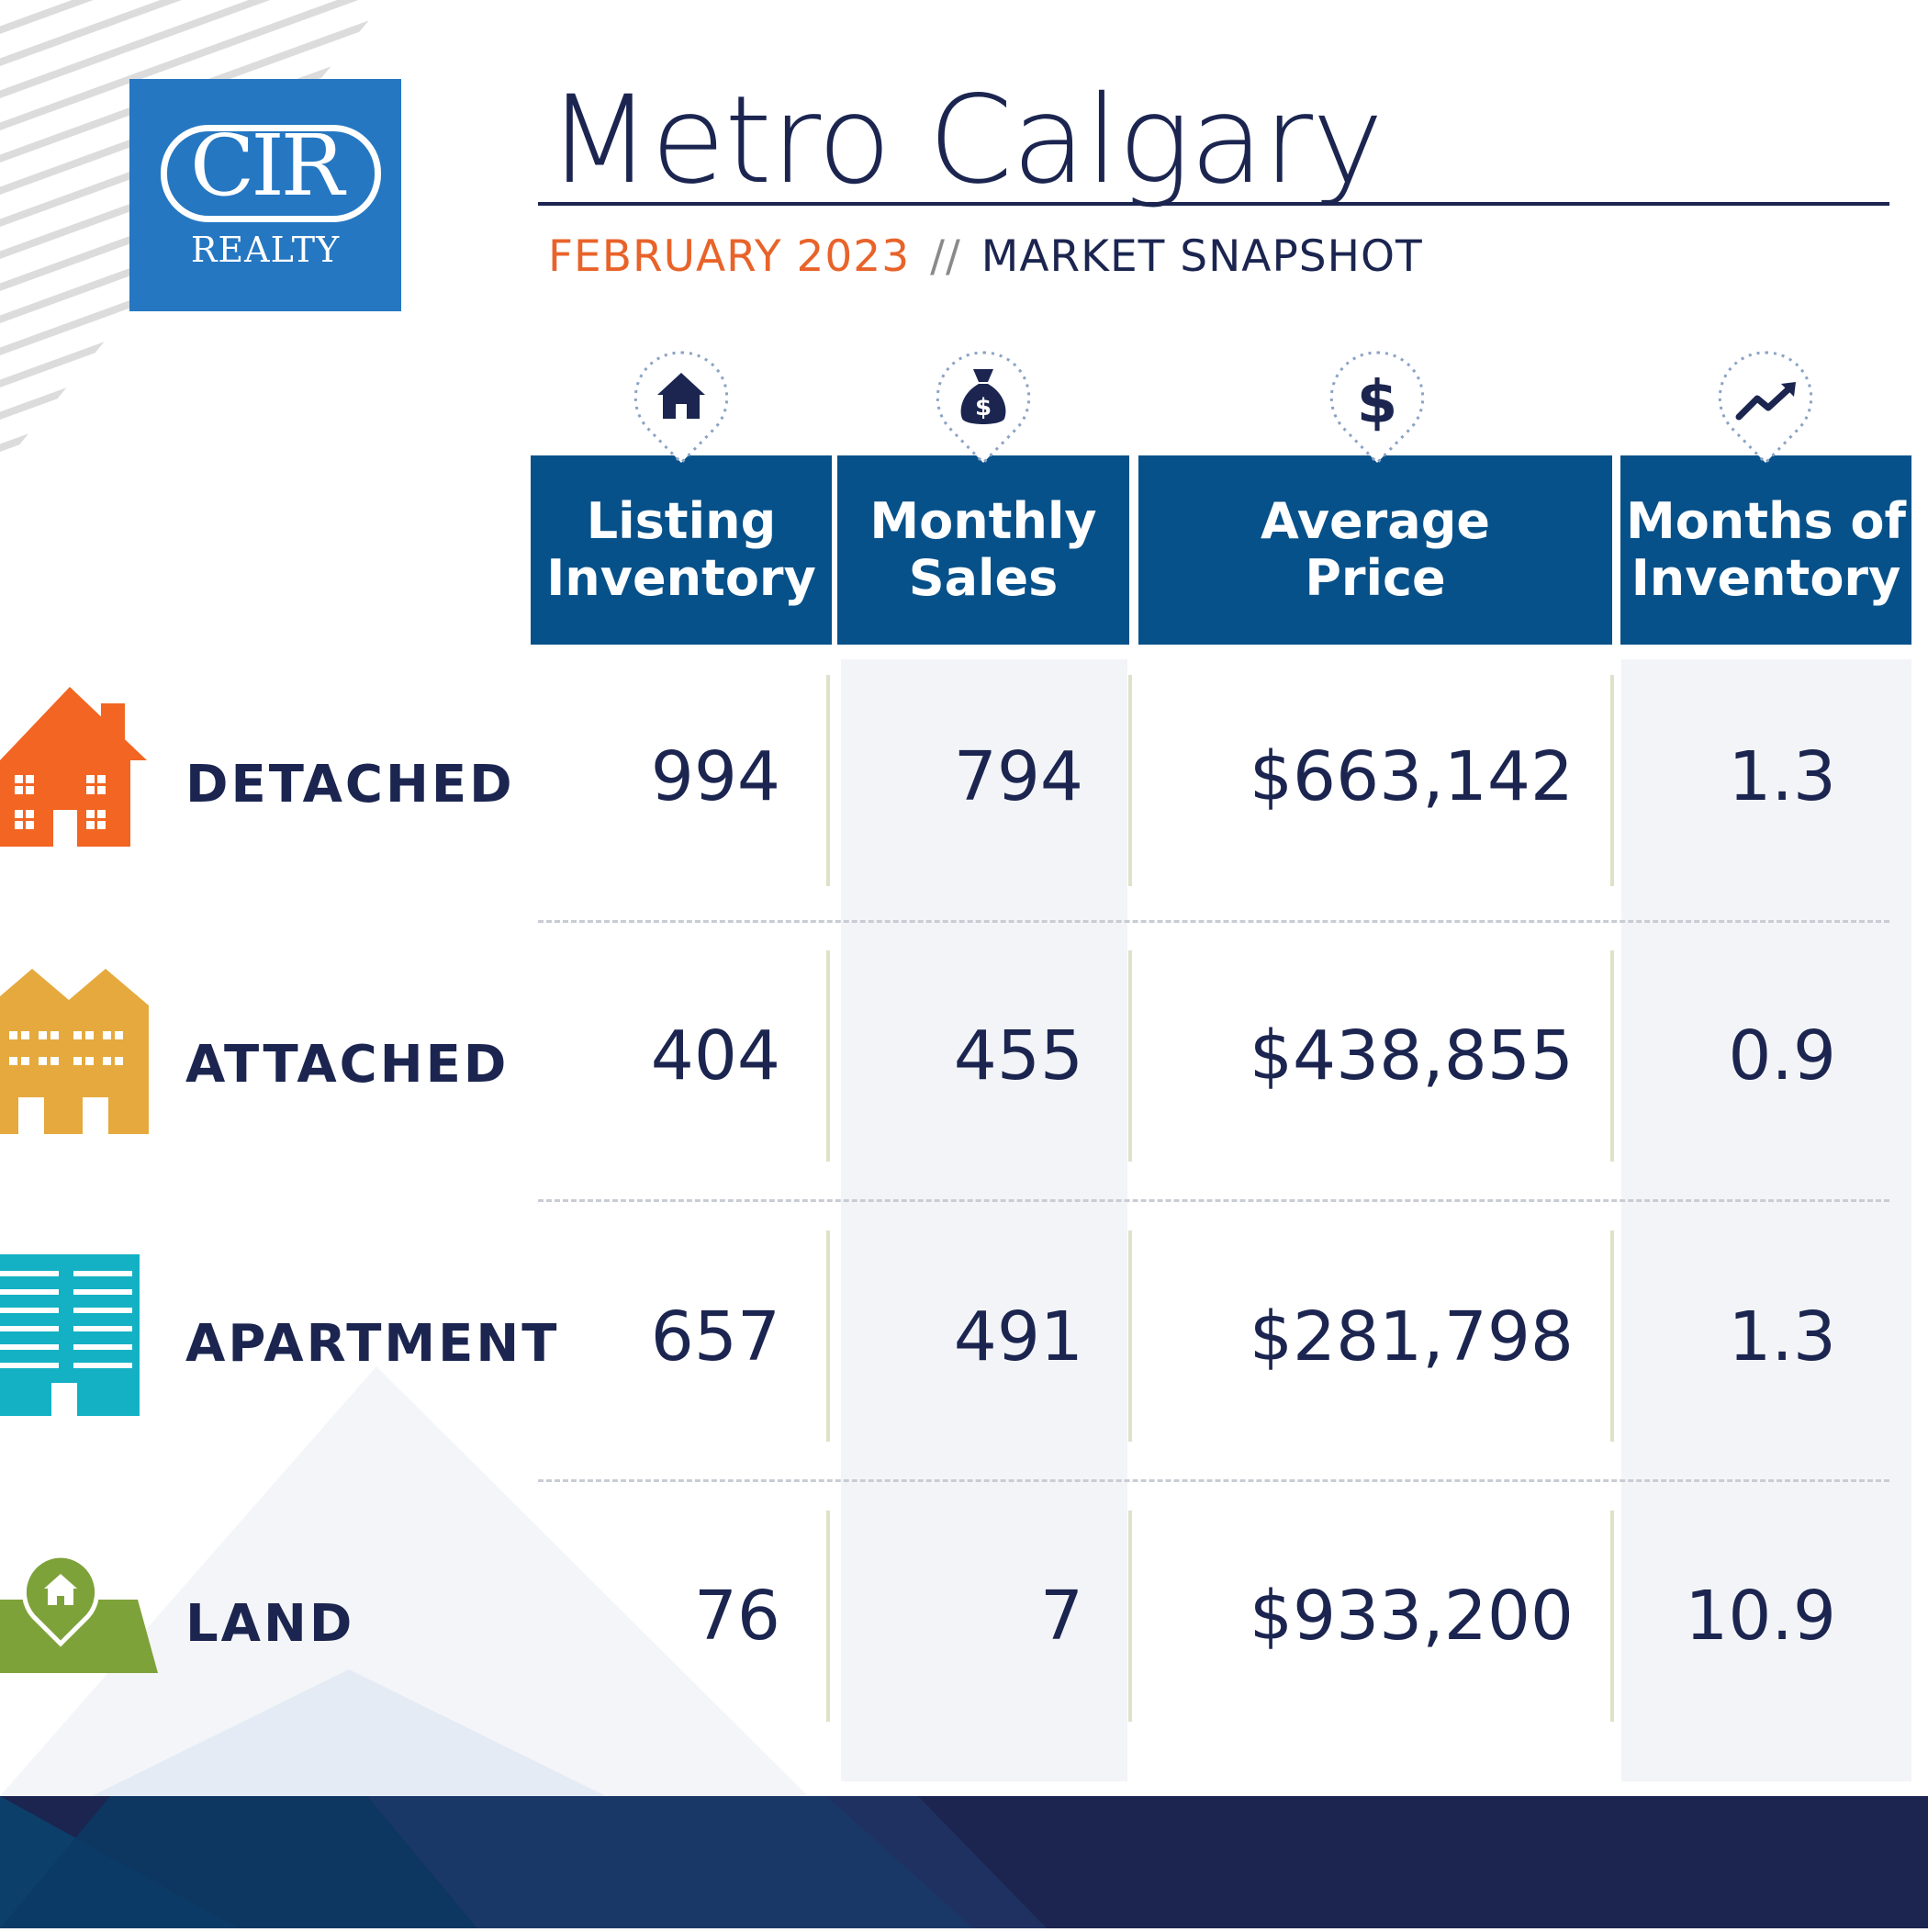  I want to click on column-shade-monthly-sales, so click(984, 1220).